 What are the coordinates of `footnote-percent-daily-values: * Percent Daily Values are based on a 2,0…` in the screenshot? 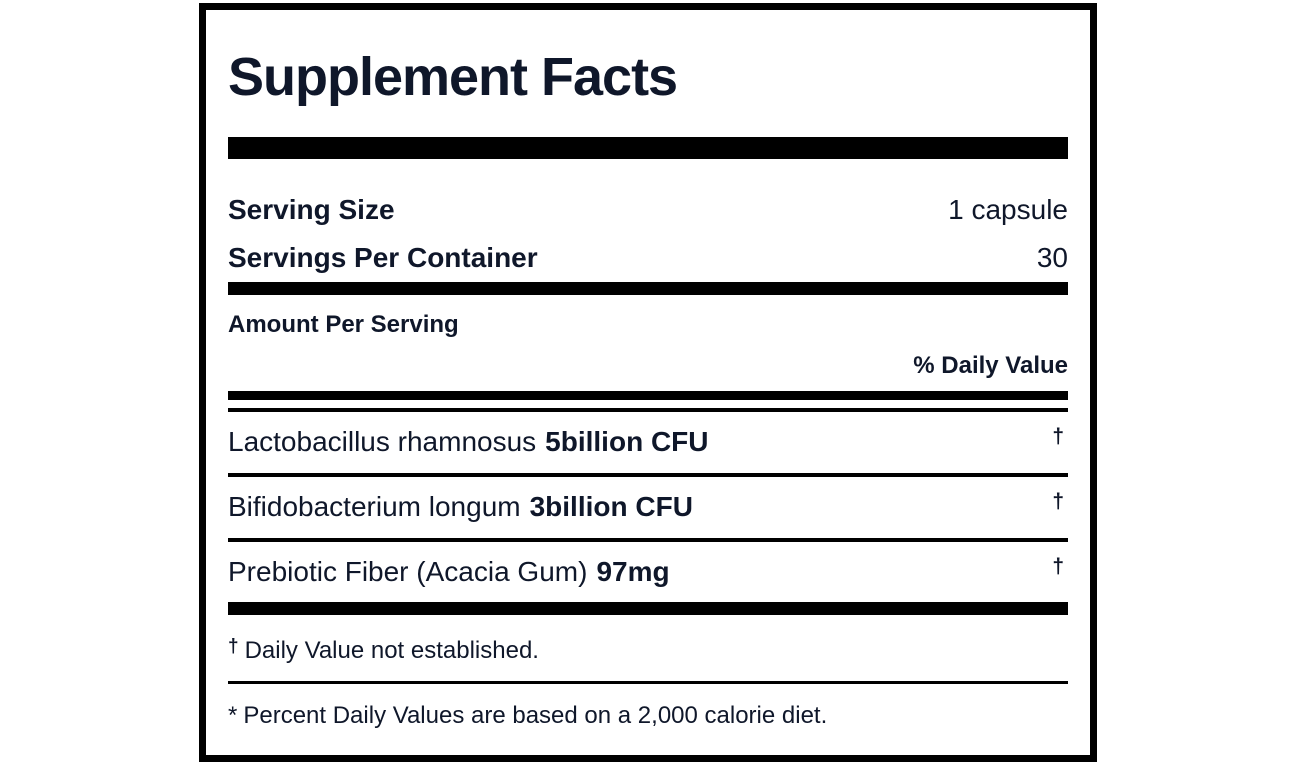 It's located at (648, 707).